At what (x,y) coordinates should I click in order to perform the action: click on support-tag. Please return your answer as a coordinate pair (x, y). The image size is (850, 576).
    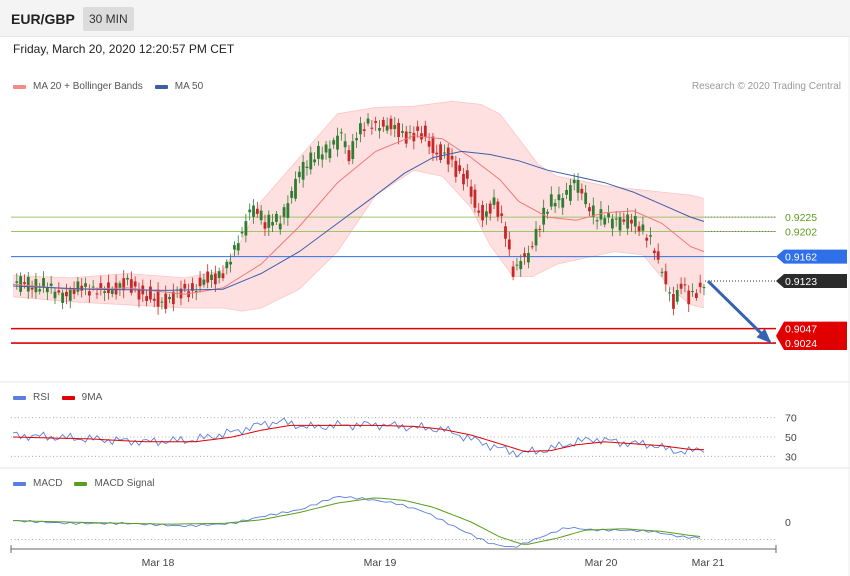
    Looking at the image, I should click on (811, 336).